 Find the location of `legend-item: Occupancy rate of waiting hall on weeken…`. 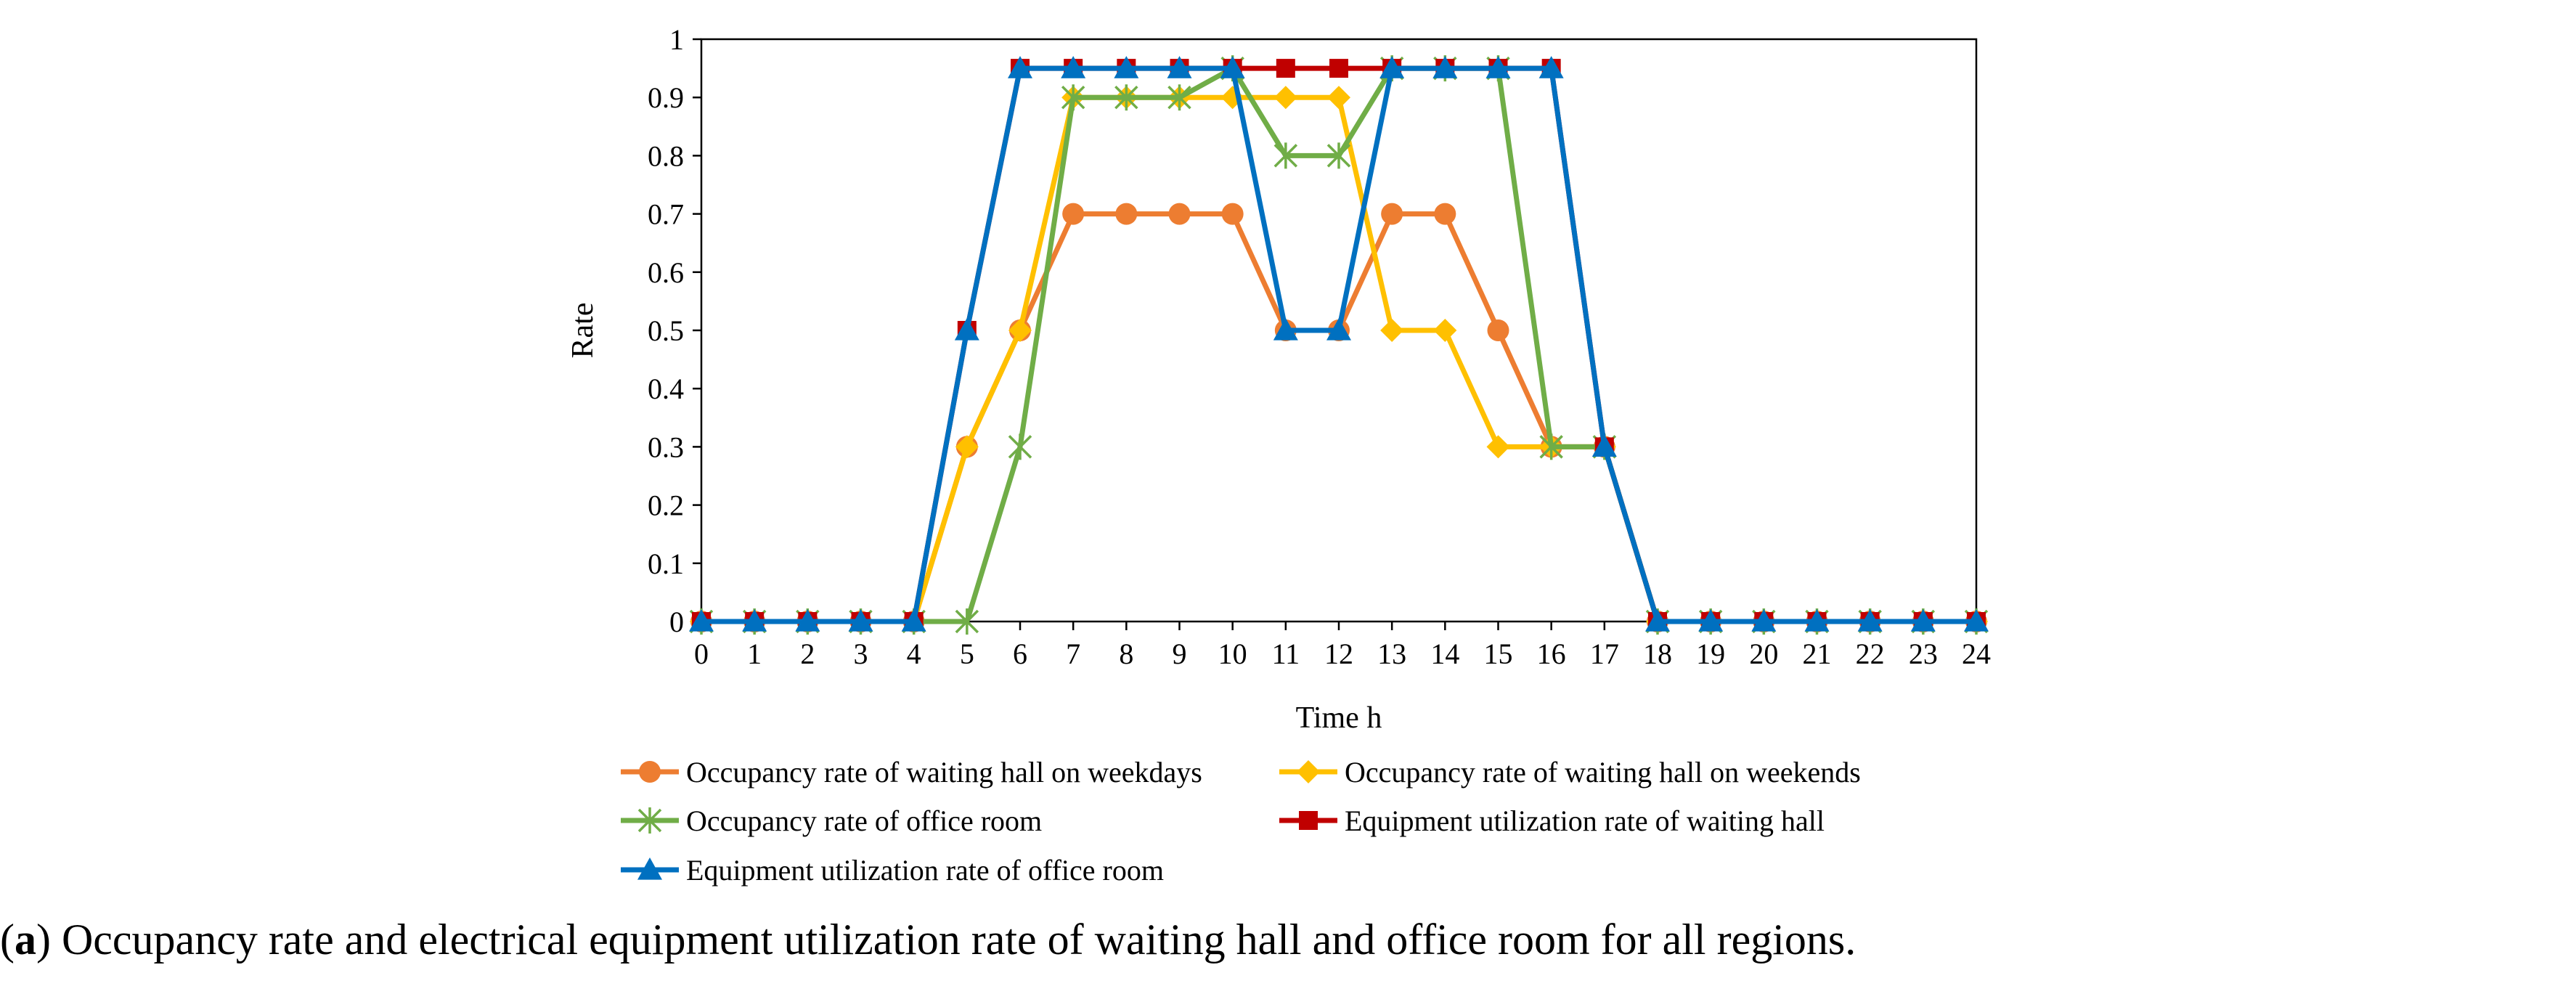

legend-item: Occupancy rate of waiting hall on weeken… is located at coordinates (1570, 772).